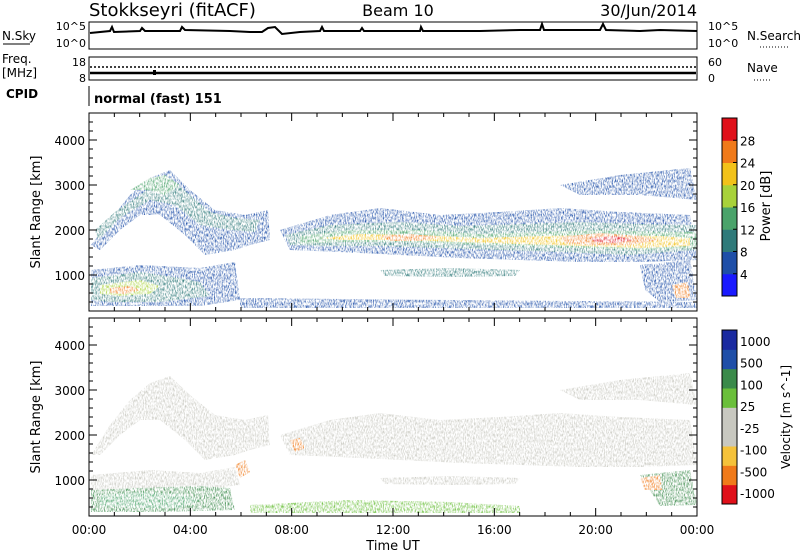 Image resolution: width=800 pixels, height=554 pixels. I want to click on velocity-colorbar-frame, so click(729, 417).